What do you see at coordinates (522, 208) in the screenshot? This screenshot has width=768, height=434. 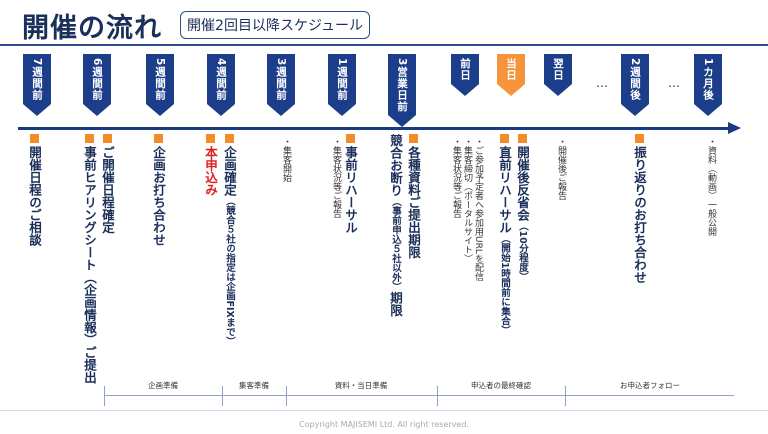 I see `event-review-meeting: 開催後反省会（10分程度）` at bounding box center [522, 208].